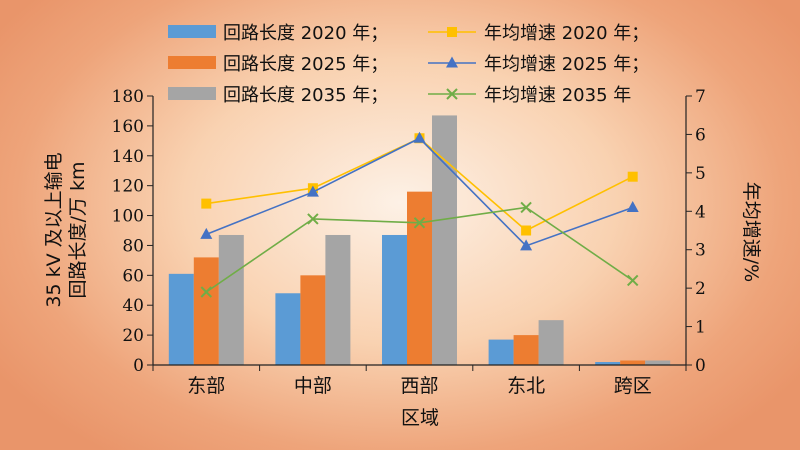 This screenshot has width=800, height=450. What do you see at coordinates (78, 230) in the screenshot?
I see `y-axis-title-line-2: 回路长度/万 km` at bounding box center [78, 230].